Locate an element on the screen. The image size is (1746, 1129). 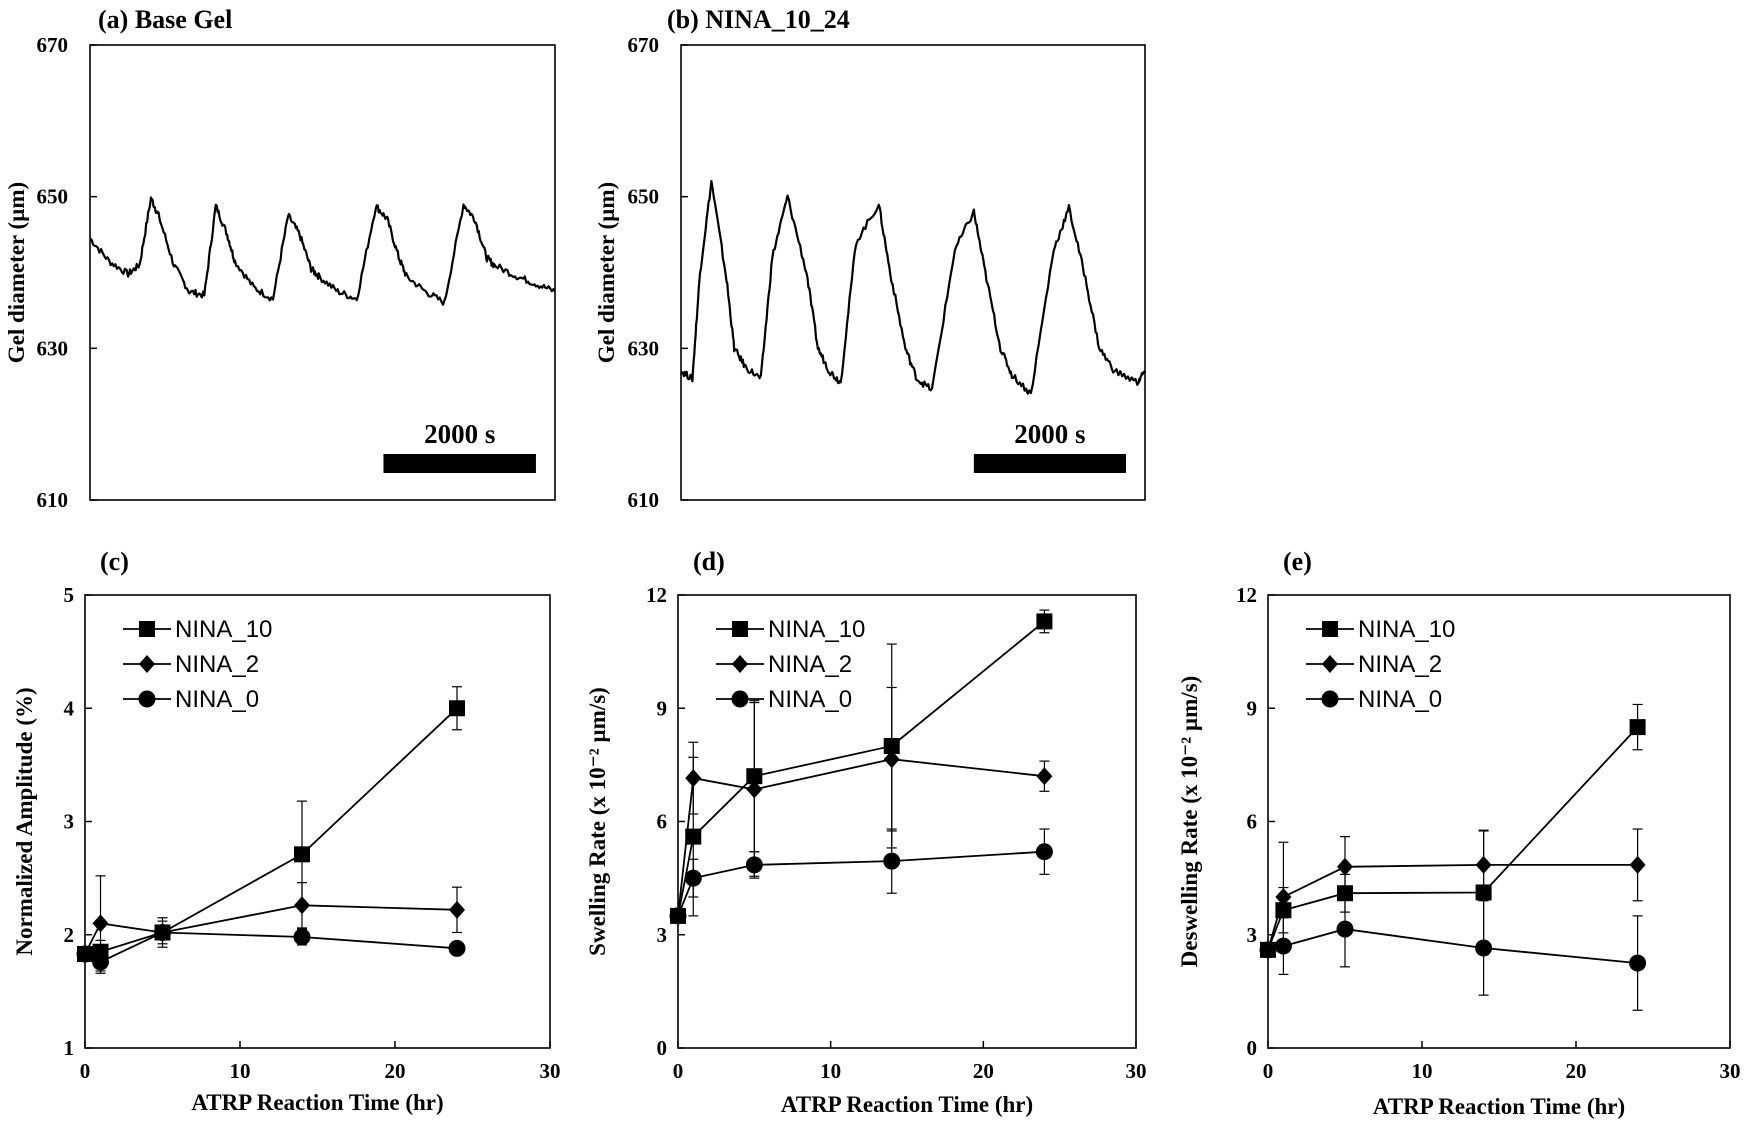
y-tick-label: 5 is located at coordinates (69, 595).